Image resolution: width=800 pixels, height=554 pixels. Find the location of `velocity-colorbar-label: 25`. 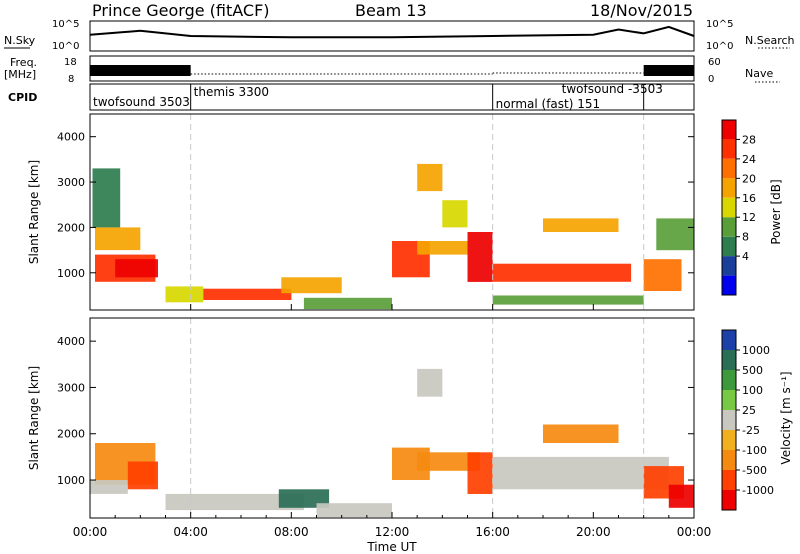

velocity-colorbar-label: 25 is located at coordinates (749, 410).